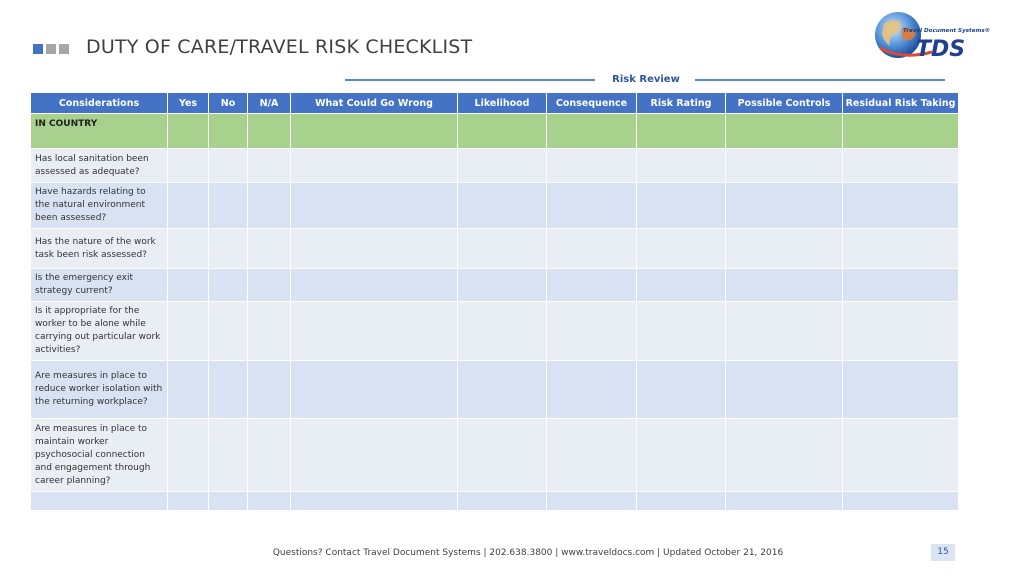  I want to click on section-row-in-country: IN COUNTRY, so click(494, 131).